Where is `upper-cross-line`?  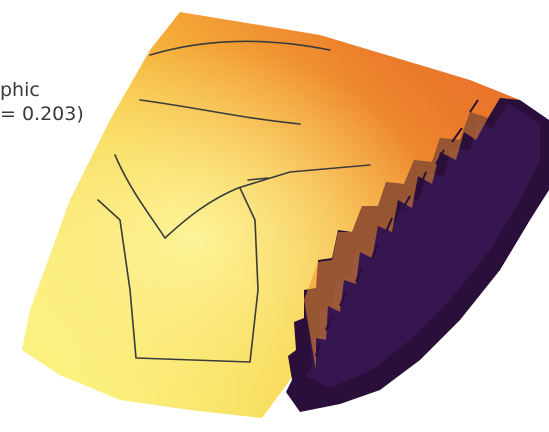
upper-cross-line is located at coordinates (220, 112).